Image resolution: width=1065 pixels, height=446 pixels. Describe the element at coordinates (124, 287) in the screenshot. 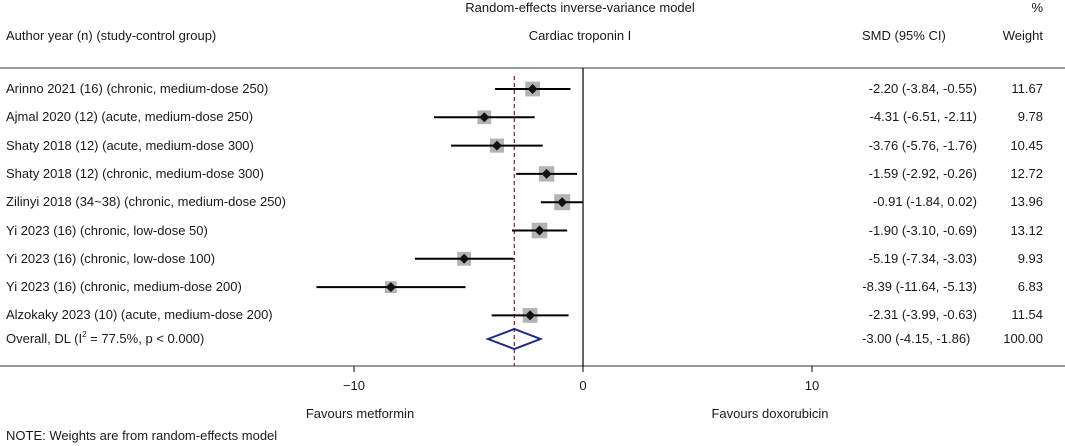

I see `study-label: Yi 2023 (16) (chronic, medium-dose 200)` at that location.